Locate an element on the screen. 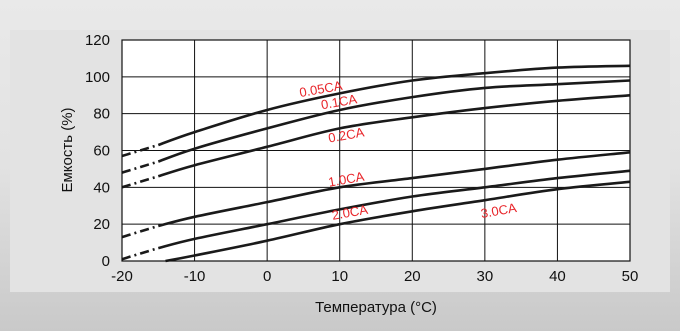 Image resolution: width=680 pixels, height=331 pixels. x-tick-label: 30 is located at coordinates (485, 276).